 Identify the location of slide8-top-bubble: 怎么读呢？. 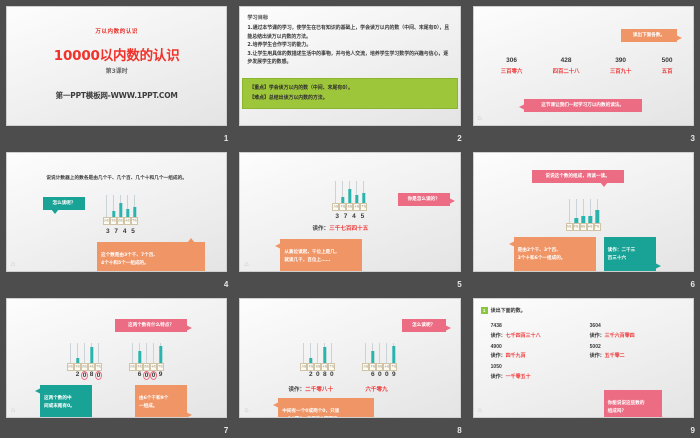
(426, 326).